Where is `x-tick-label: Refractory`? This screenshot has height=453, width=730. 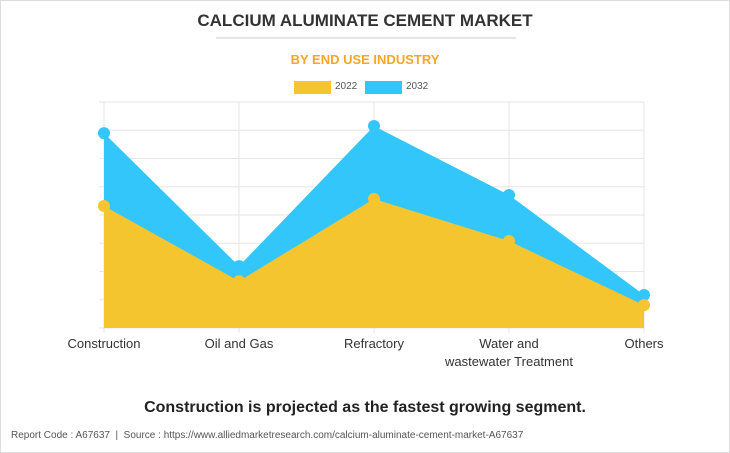
x-tick-label: Refractory is located at coordinates (374, 343).